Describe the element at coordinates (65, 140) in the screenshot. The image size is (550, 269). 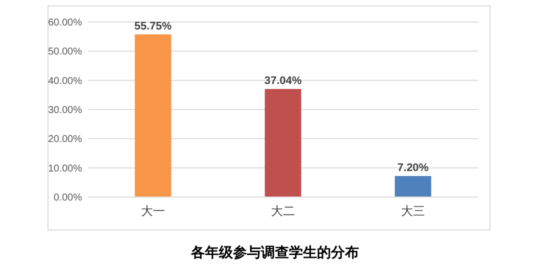
I see `y-tick-label: 20.00%` at that location.